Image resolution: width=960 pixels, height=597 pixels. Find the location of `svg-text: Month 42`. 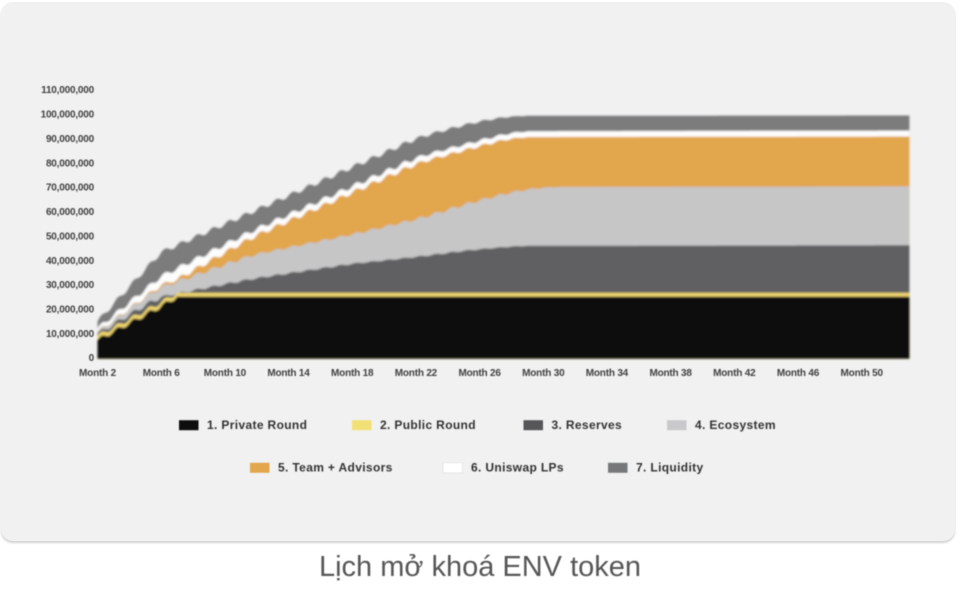

svg-text: Month 42 is located at coordinates (734, 373).